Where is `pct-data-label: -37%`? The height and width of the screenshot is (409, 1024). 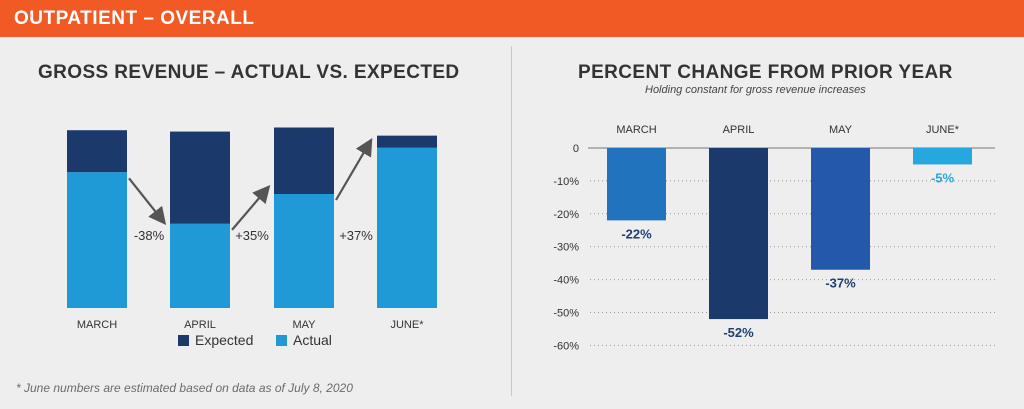 pct-data-label: -37% is located at coordinates (840, 283).